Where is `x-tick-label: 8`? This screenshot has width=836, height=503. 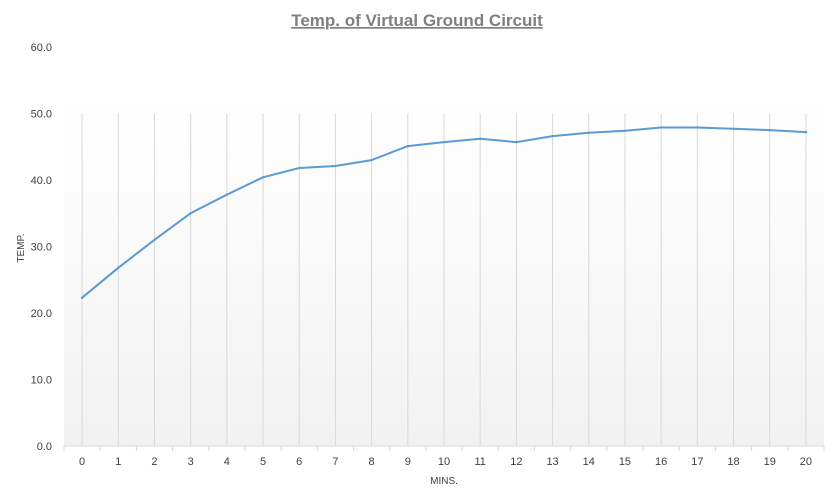 x-tick-label: 8 is located at coordinates (372, 462).